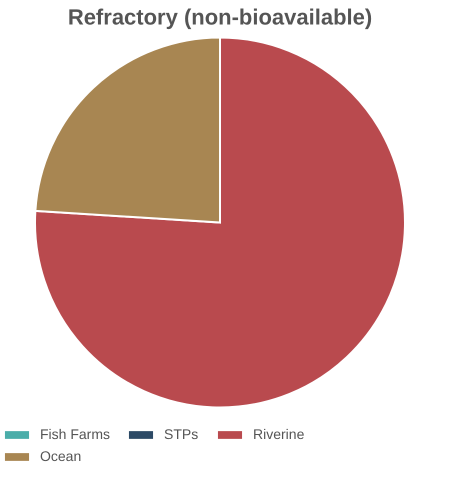 Image resolution: width=467 pixels, height=492 pixels. I want to click on legend-label: Riverine, so click(279, 434).